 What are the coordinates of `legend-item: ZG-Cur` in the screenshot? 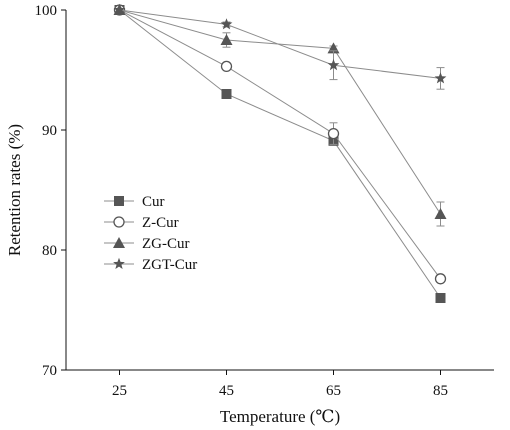 It's located at (147, 244).